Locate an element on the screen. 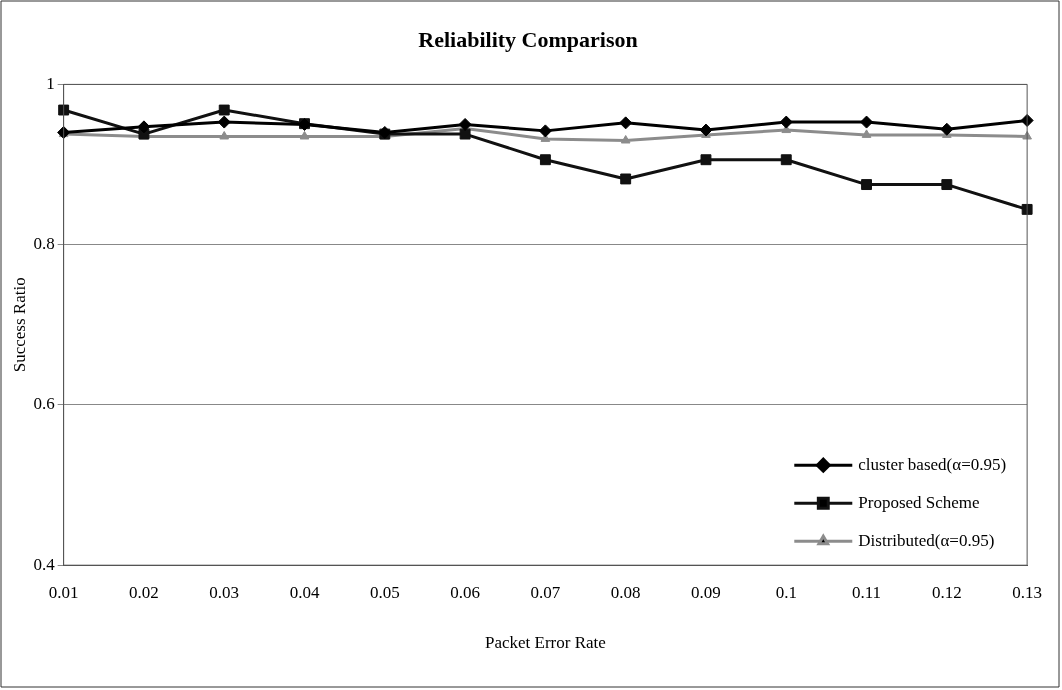  x-tick-label: 0.13 is located at coordinates (1027, 592).